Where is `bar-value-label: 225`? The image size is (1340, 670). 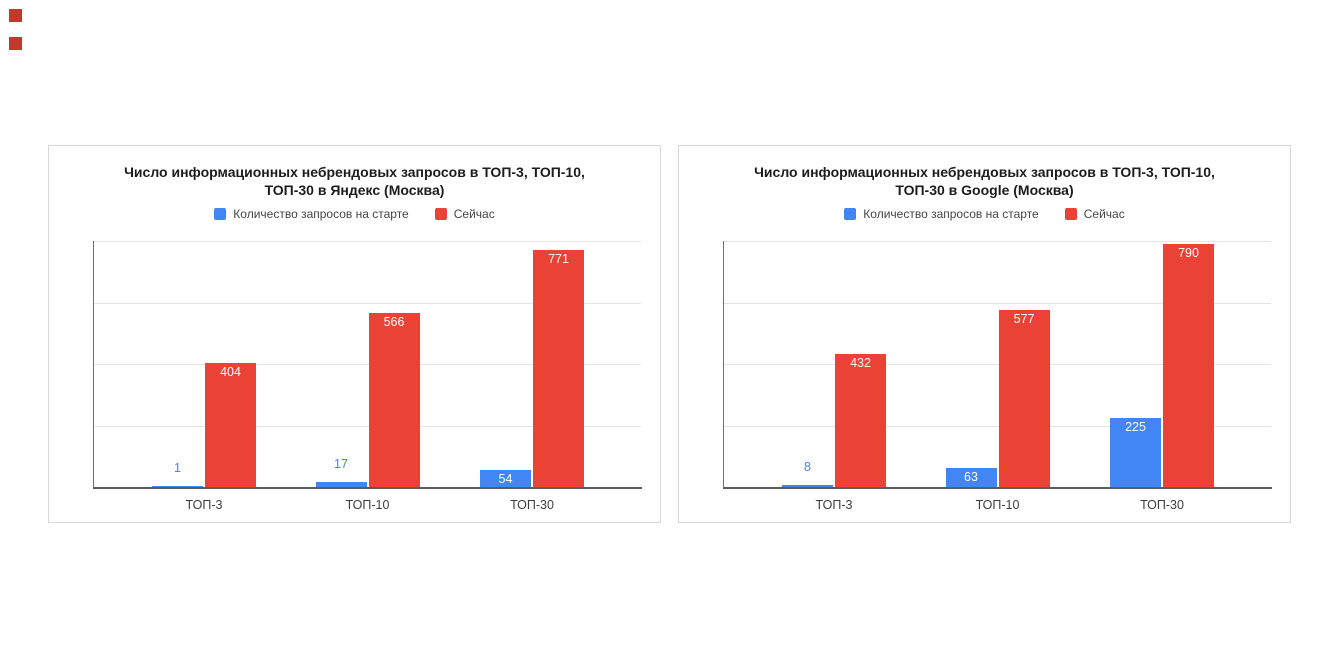 bar-value-label: 225 is located at coordinates (1135, 427).